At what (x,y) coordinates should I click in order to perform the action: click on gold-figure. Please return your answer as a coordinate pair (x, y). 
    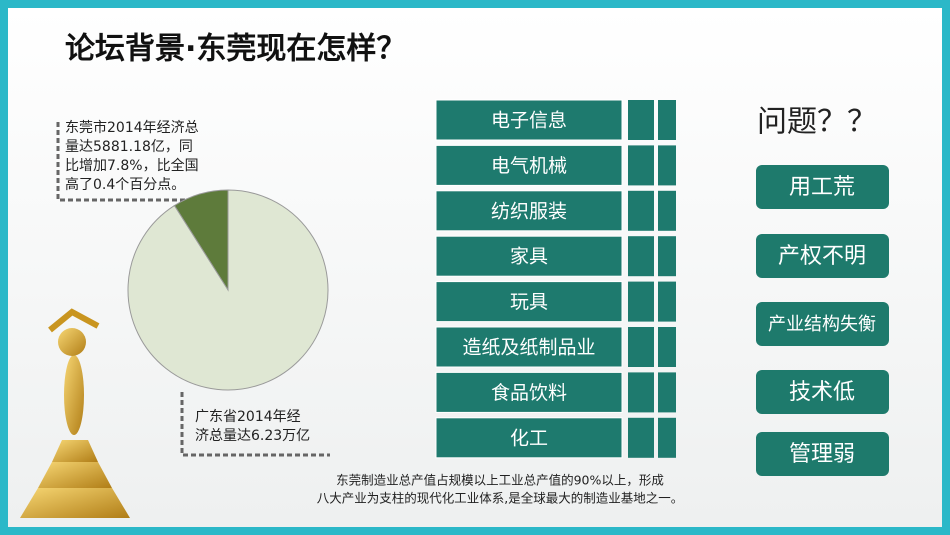
    Looking at the image, I should click on (75, 413).